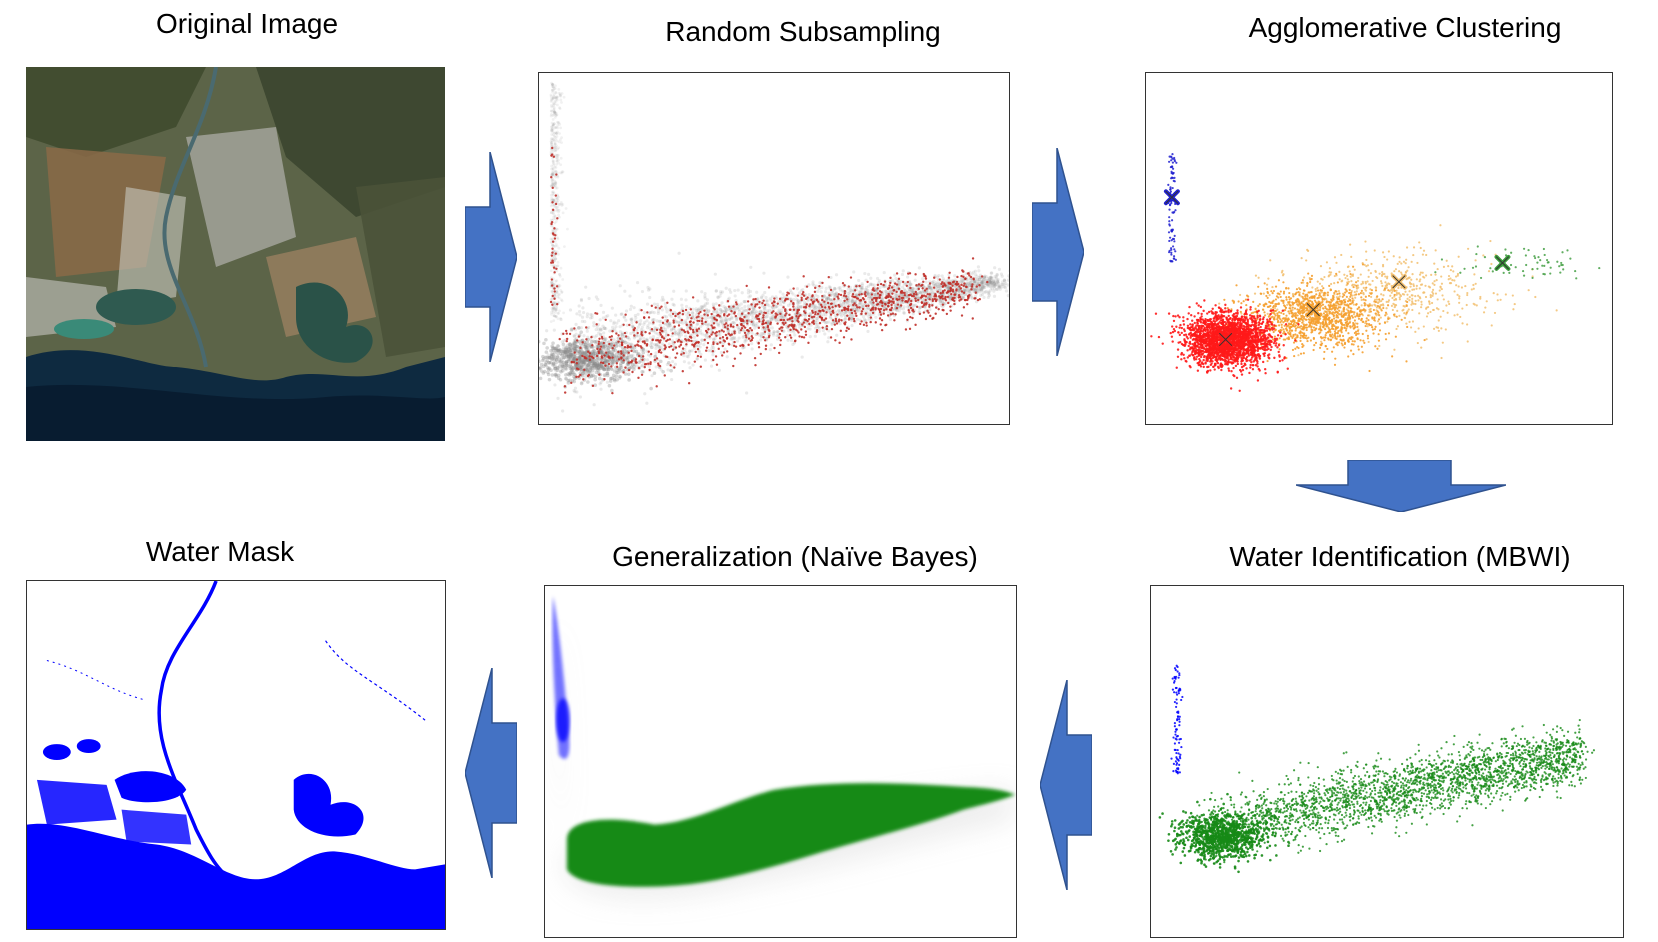  I want to click on subsampled-points, so click(773, 326).